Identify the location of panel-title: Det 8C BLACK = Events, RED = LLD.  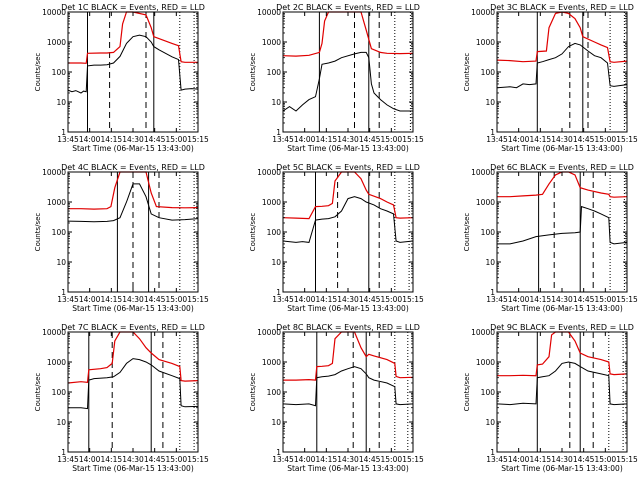
(348, 327).